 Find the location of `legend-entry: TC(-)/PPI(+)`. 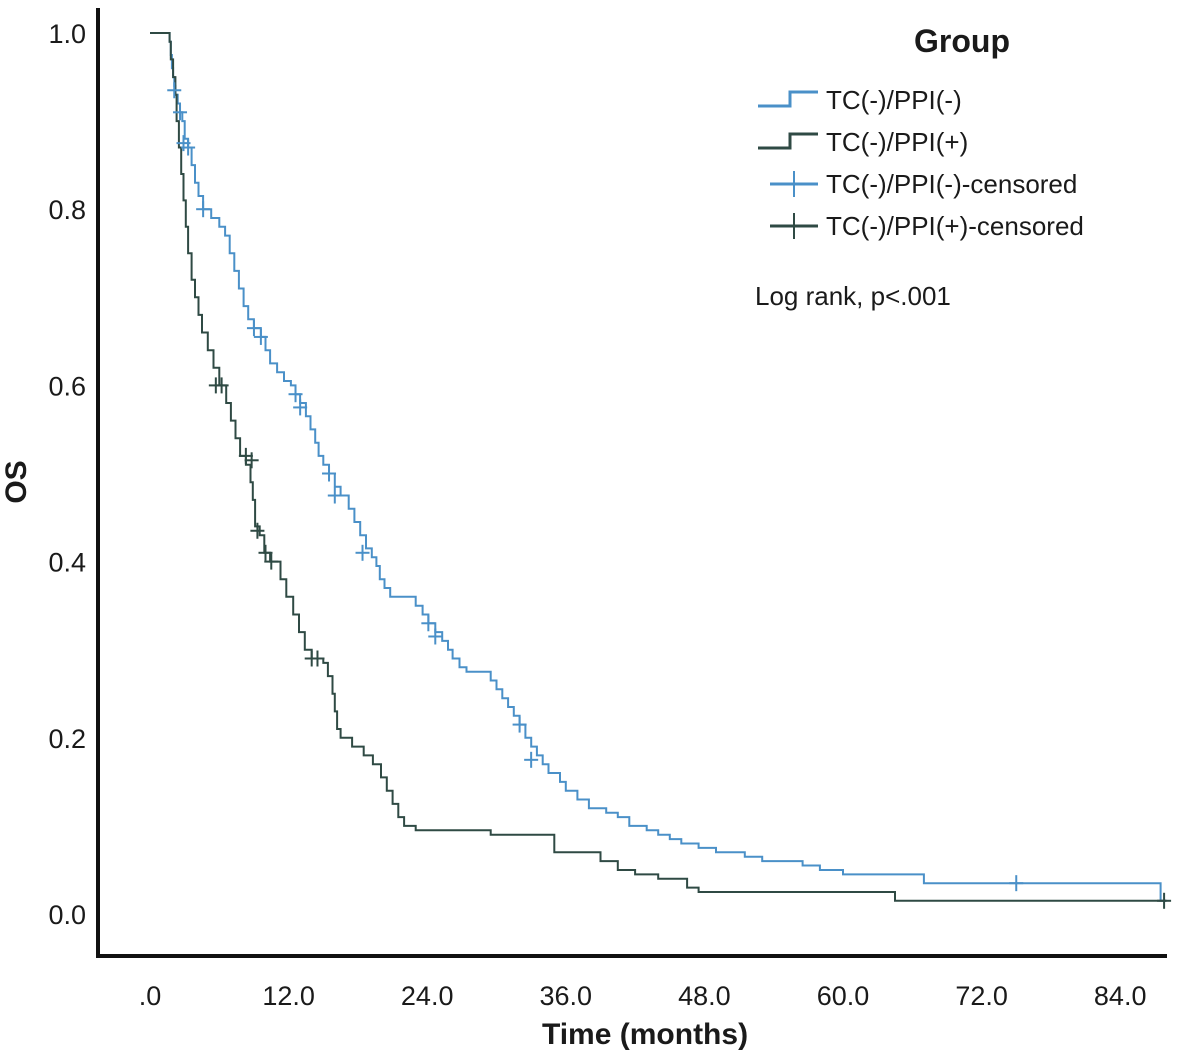

legend-entry: TC(-)/PPI(+) is located at coordinates (863, 142).